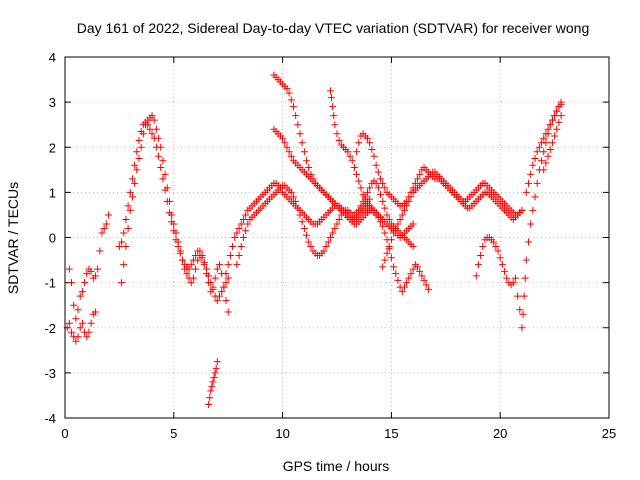 Image resolution: width=640 pixels, height=480 pixels. What do you see at coordinates (64, 433) in the screenshot?
I see `x-tick-label: 0` at bounding box center [64, 433].